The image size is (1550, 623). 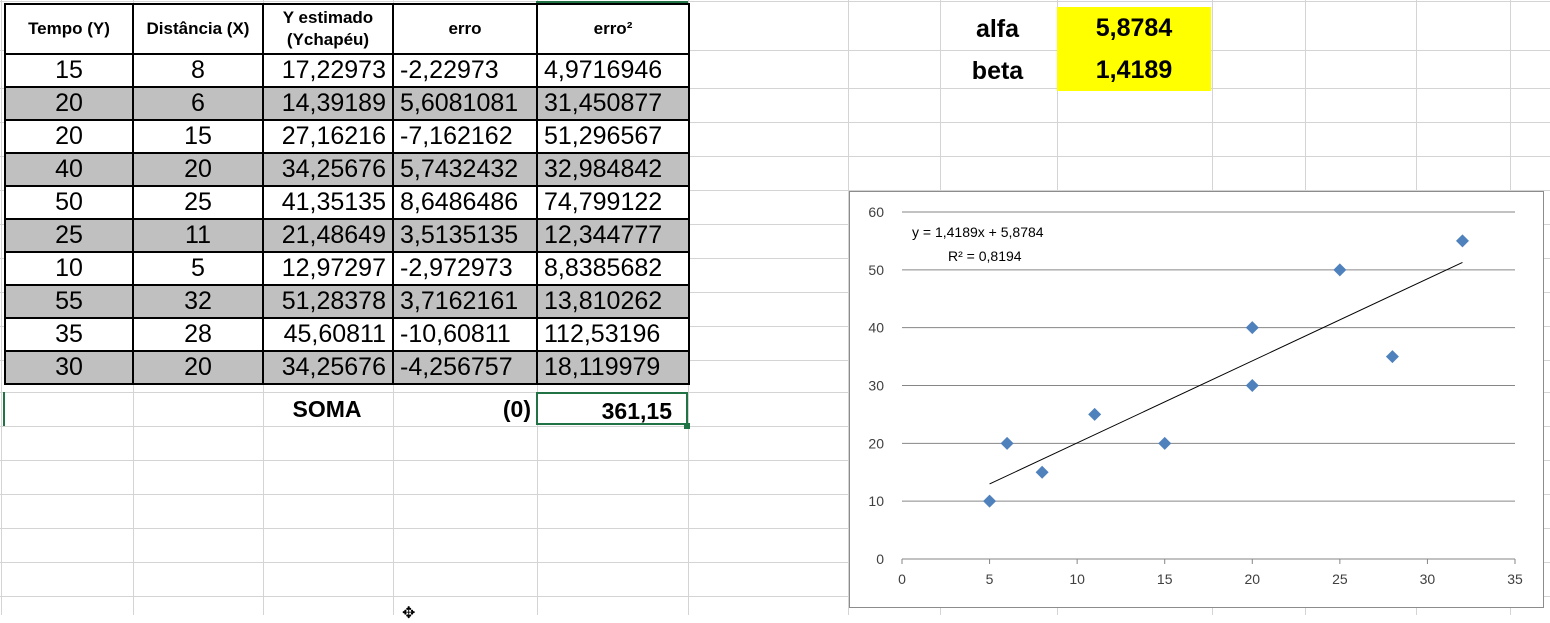 I want to click on erro2-cell: 32,984842, so click(x=613, y=169).